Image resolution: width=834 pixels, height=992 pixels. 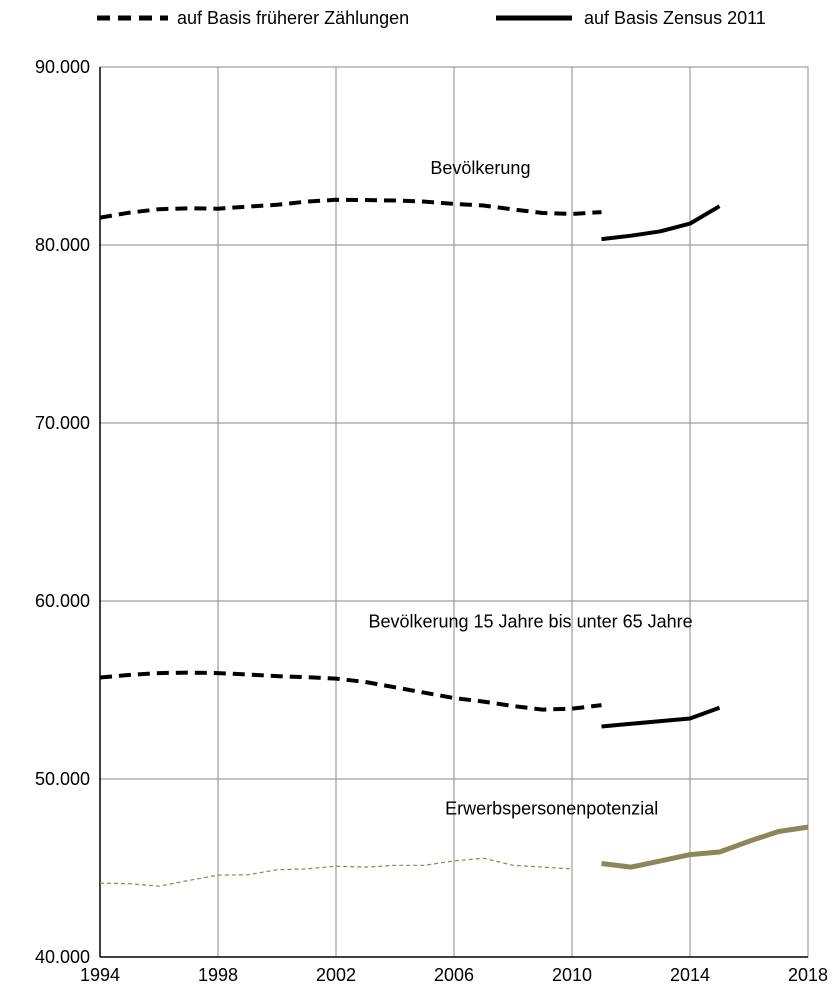 What do you see at coordinates (336, 975) in the screenshot?
I see `x-tick-label: 2002` at bounding box center [336, 975].